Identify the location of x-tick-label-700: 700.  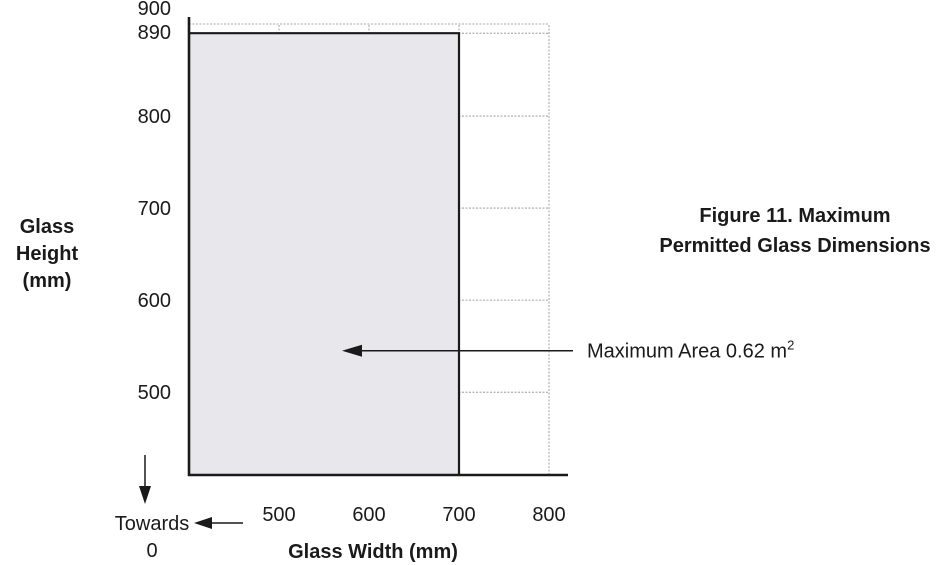
(458, 515).